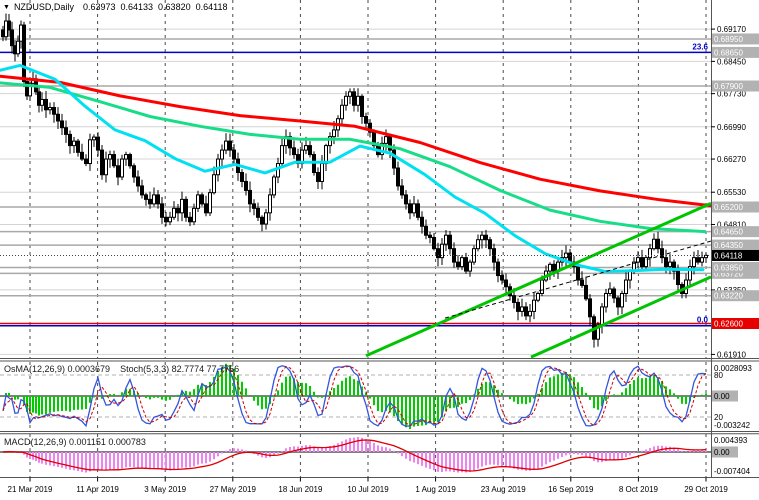  Describe the element at coordinates (731, 354) in the screenshot. I see `svg-text: 0.61910` at that location.